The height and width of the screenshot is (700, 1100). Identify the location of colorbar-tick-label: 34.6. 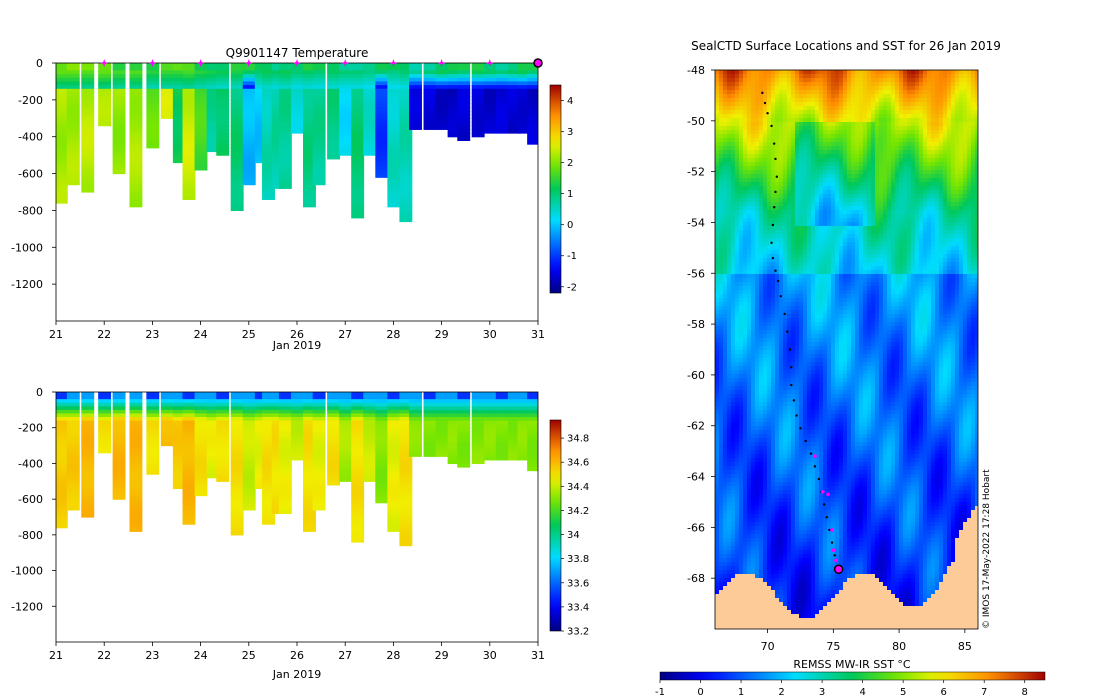
(578, 463).